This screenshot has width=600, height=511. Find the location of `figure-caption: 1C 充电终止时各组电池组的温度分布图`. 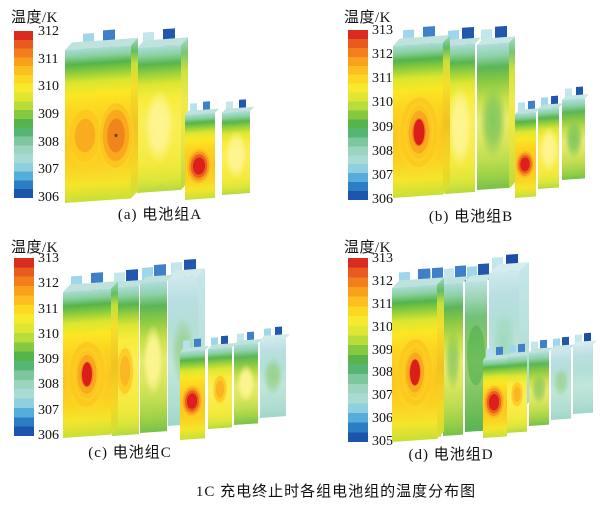

figure-caption: 1C 充电终止时各组电池组的温度分布图 is located at coordinates (336, 492).